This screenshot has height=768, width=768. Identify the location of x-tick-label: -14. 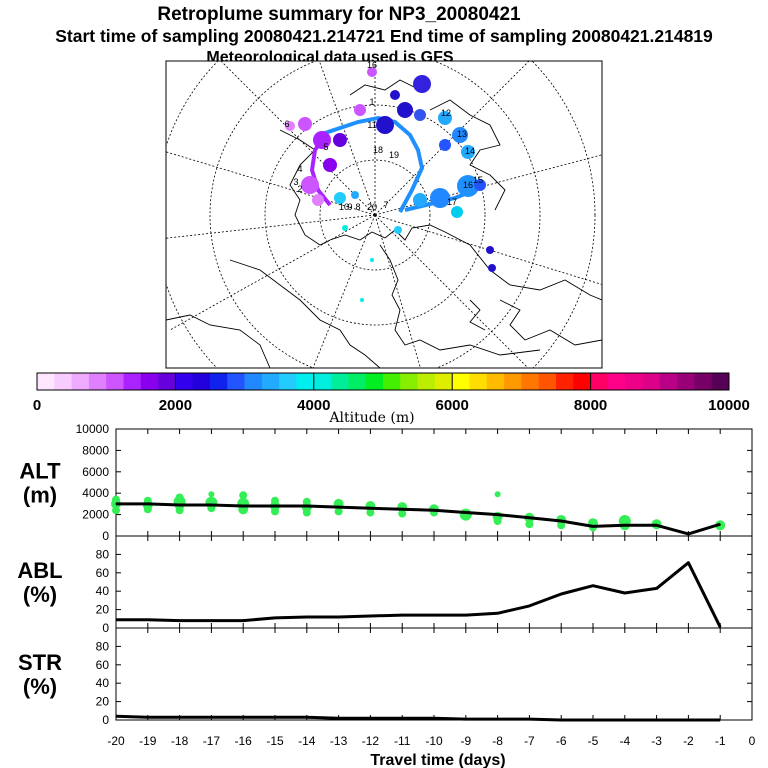
(307, 741).